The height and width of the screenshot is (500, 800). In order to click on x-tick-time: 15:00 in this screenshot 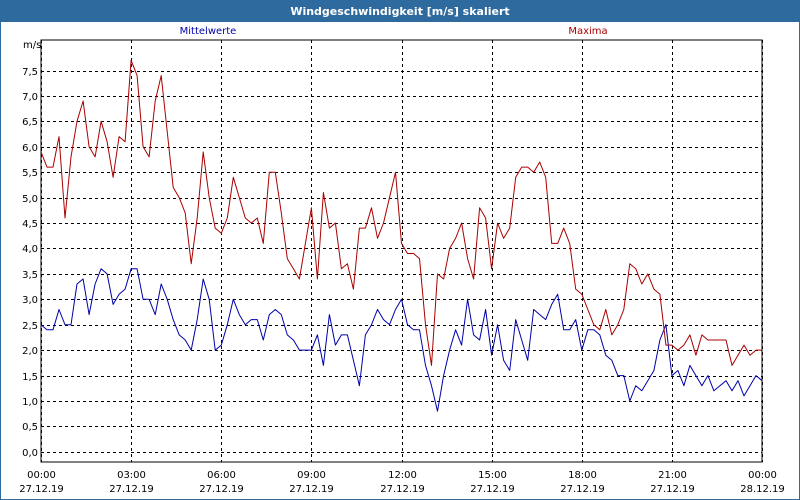, I will do `click(492, 475)`.